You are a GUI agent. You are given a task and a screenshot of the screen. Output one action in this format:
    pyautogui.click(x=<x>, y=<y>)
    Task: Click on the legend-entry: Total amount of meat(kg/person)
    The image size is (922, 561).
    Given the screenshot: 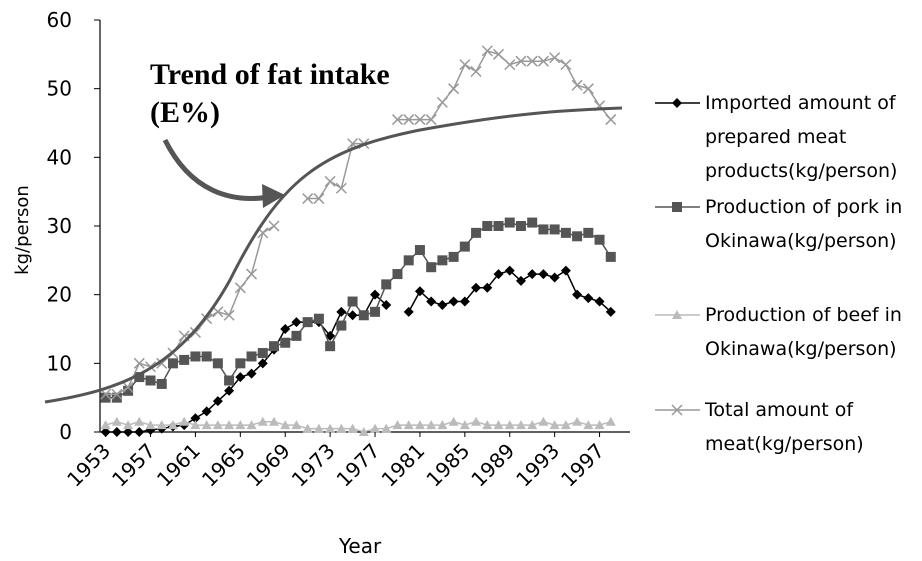 What is the action you would take?
    pyautogui.click(x=784, y=427)
    